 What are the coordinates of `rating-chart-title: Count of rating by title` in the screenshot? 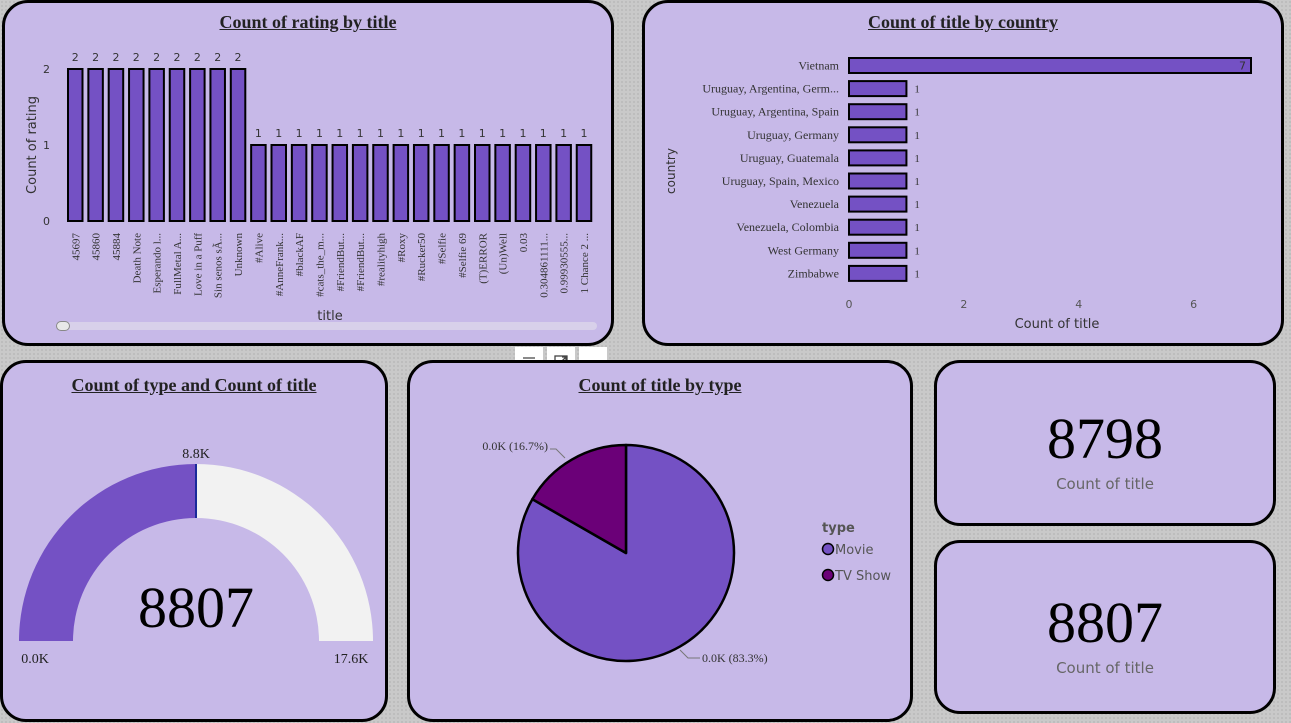 It's located at (308, 22).